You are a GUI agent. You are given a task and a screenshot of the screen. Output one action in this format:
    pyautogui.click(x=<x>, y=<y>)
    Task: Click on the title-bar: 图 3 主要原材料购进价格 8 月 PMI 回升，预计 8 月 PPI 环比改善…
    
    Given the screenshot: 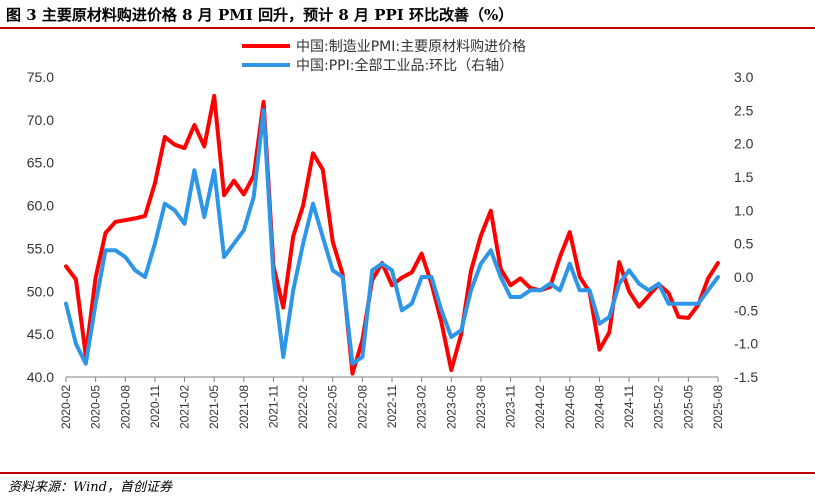 What is the action you would take?
    pyautogui.click(x=407, y=14)
    